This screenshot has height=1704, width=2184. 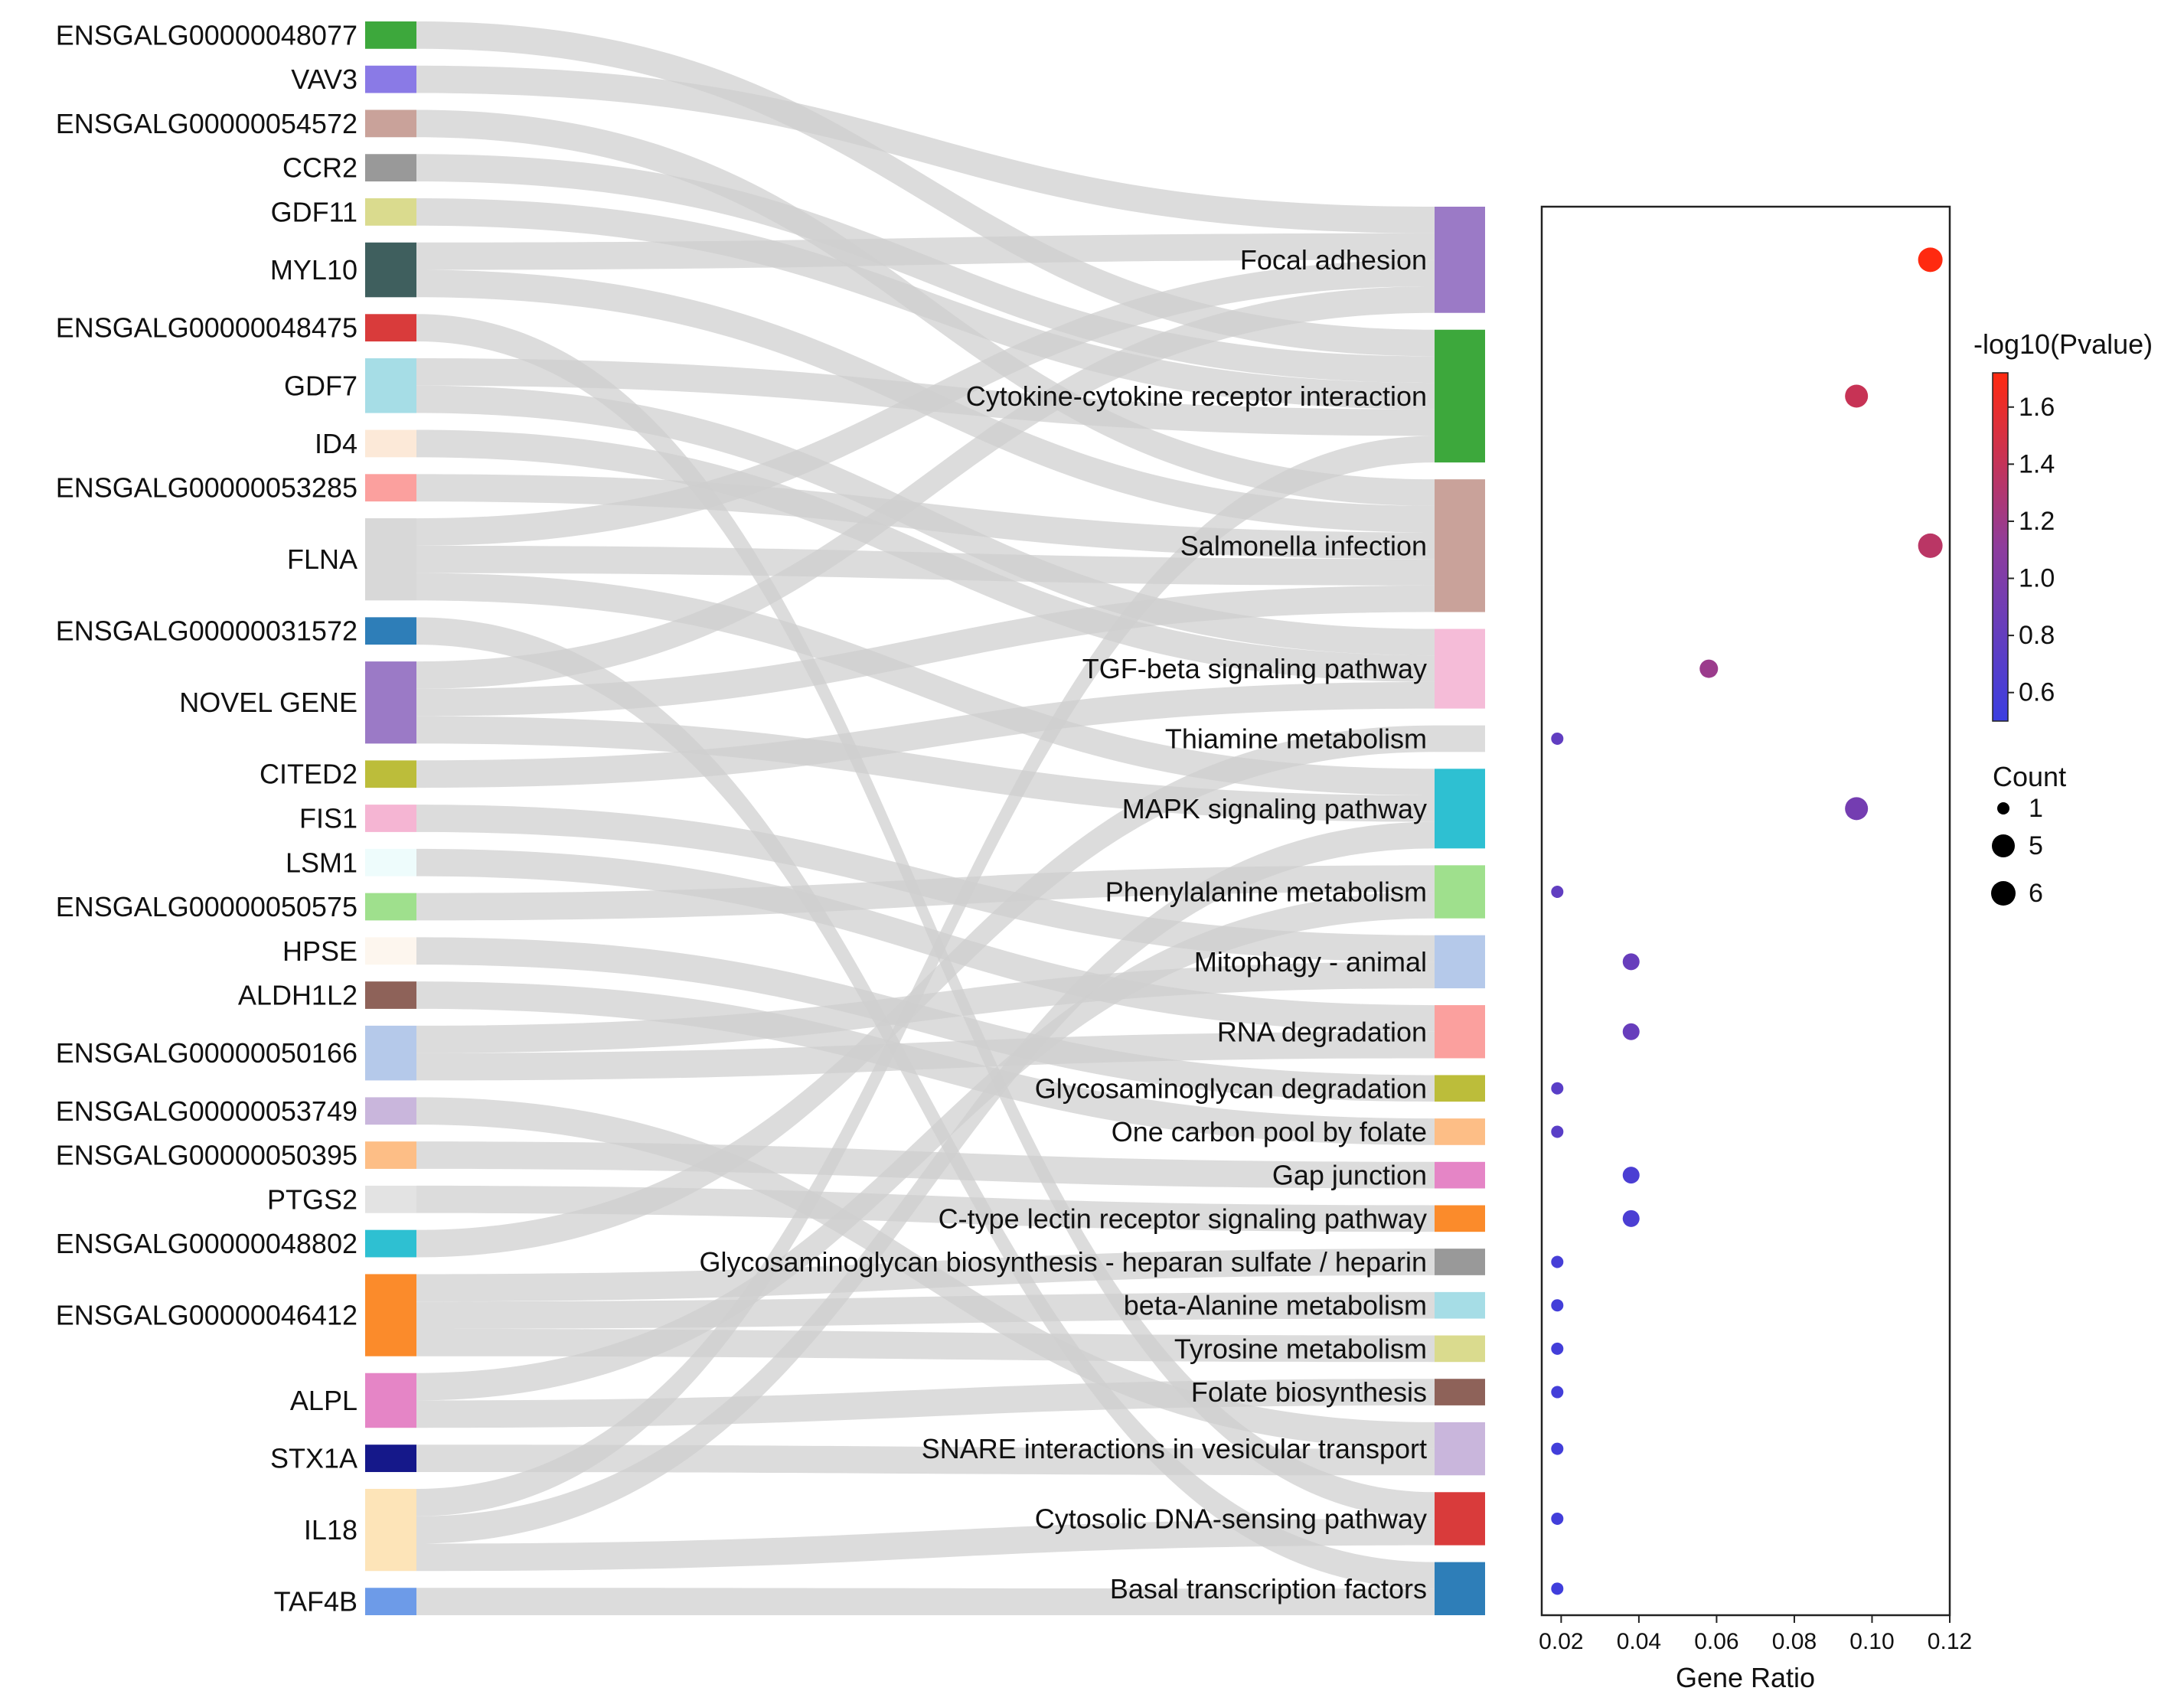 What do you see at coordinates (925, 893) in the screenshot?
I see `link-ensgalg00000050575-to-phenylalanine-metabolism` at bounding box center [925, 893].